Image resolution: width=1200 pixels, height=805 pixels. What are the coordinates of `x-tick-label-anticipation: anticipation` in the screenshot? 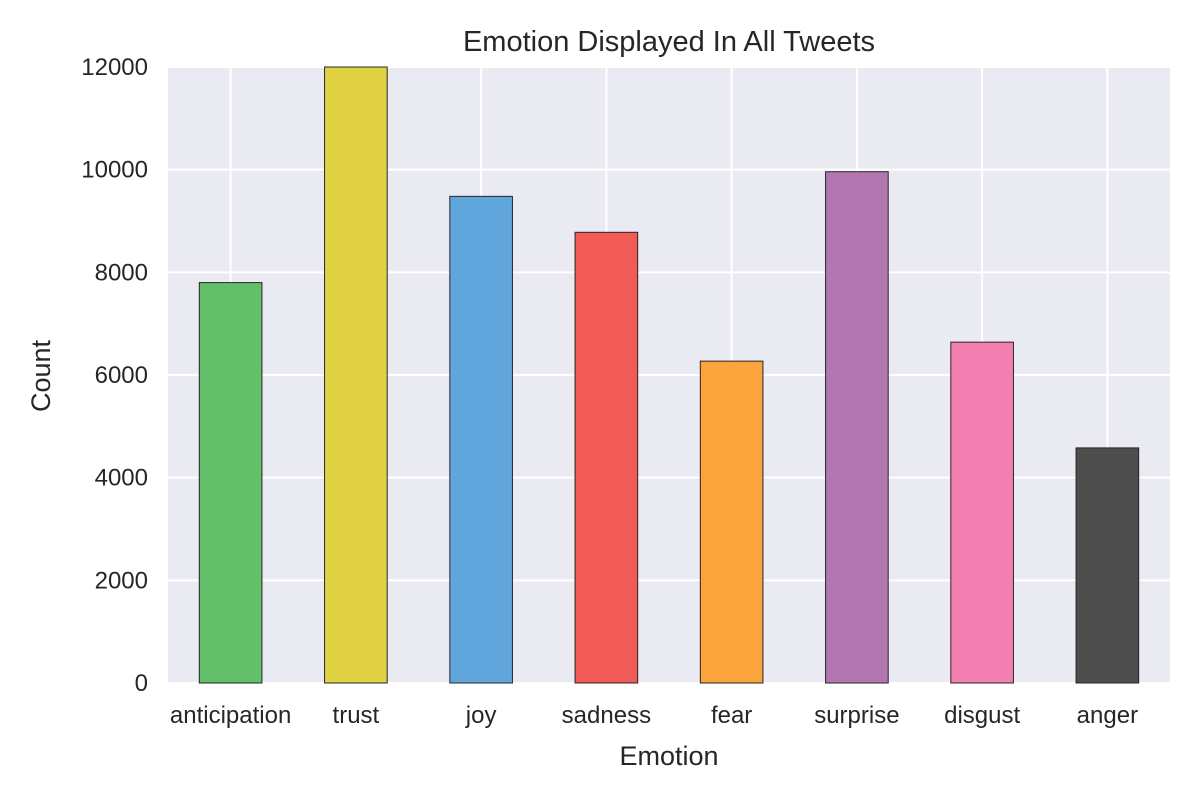 It's located at (230, 715).